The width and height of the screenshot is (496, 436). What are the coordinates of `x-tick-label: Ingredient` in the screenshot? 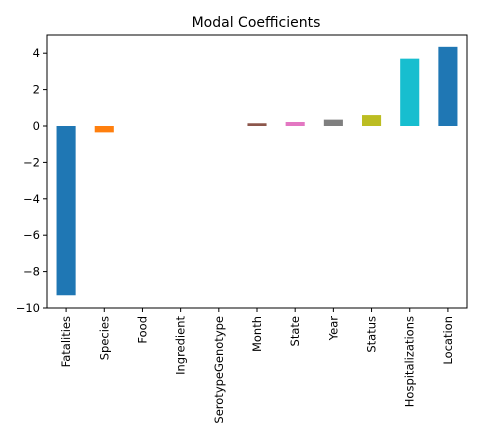 It's located at (181, 345).